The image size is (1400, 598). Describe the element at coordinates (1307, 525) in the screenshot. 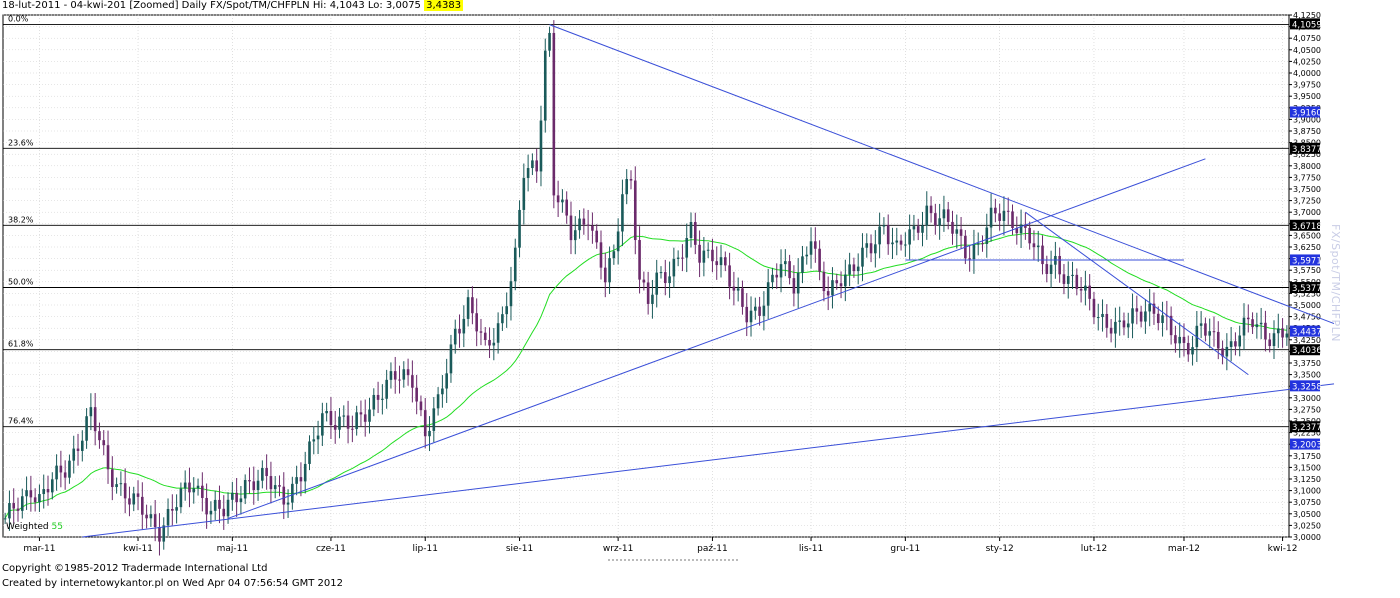

I see `y-tick-label: 3,0250` at that location.